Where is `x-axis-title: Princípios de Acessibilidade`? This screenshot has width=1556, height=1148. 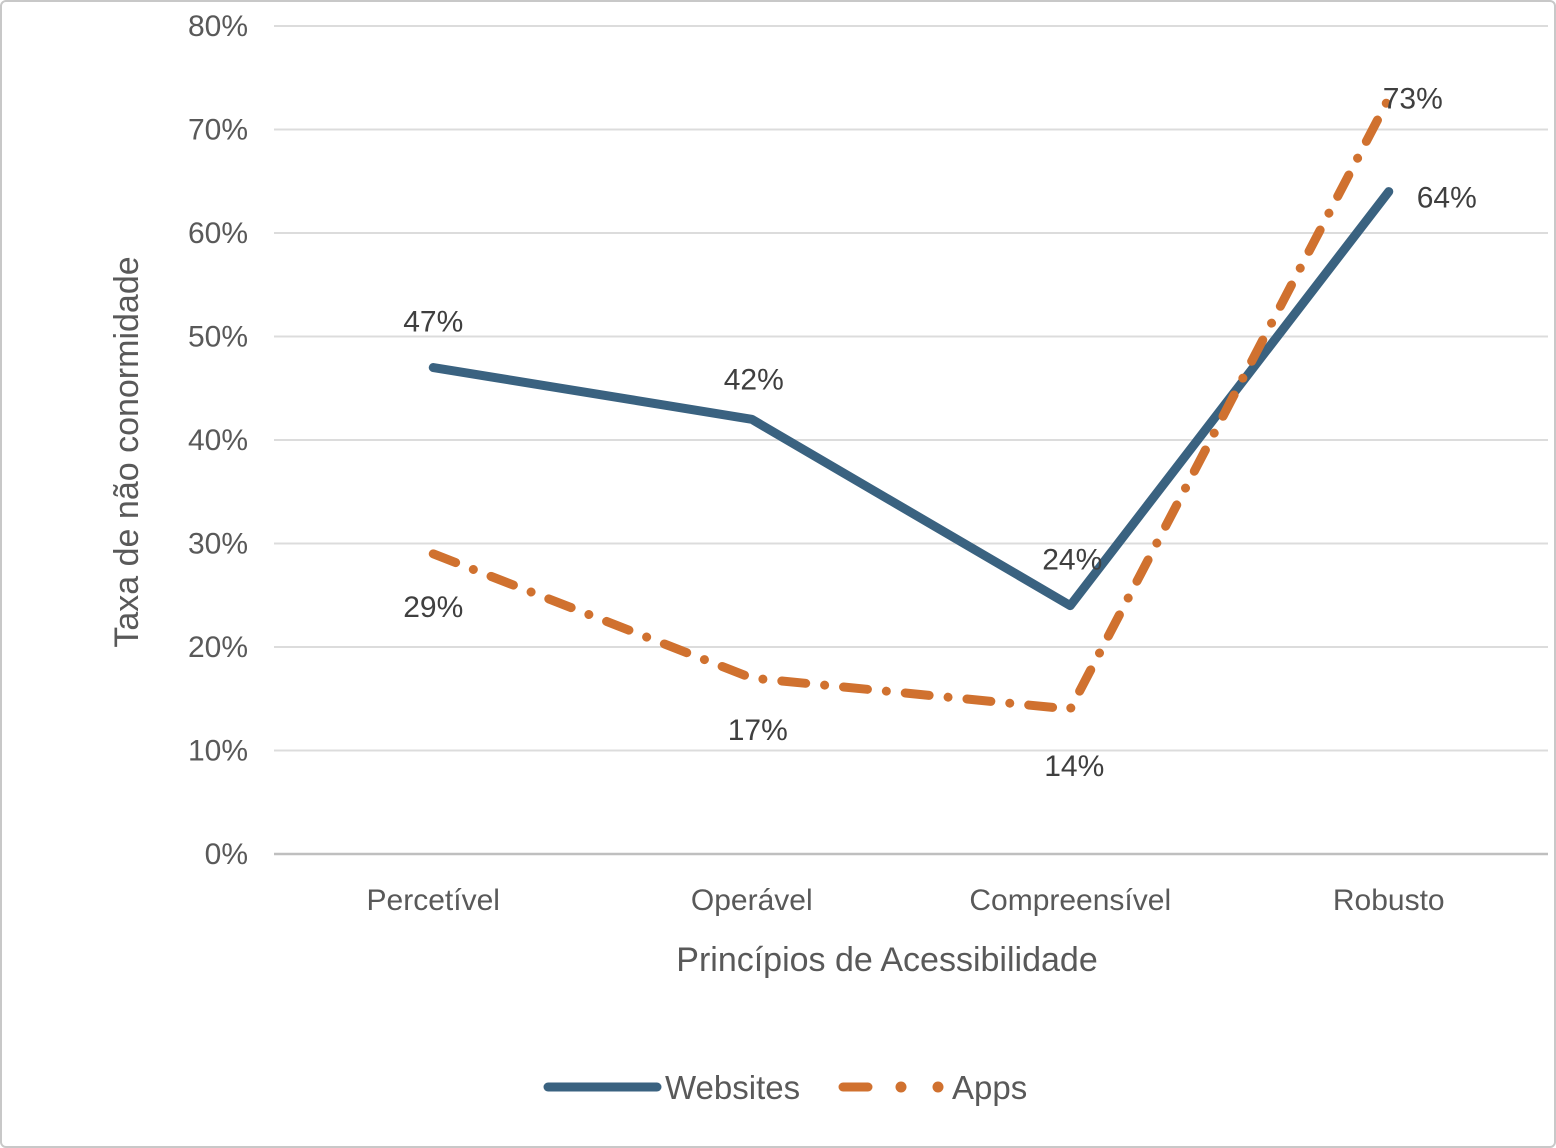
x-axis-title: Princípios de Acessibilidade is located at coordinates (886, 960).